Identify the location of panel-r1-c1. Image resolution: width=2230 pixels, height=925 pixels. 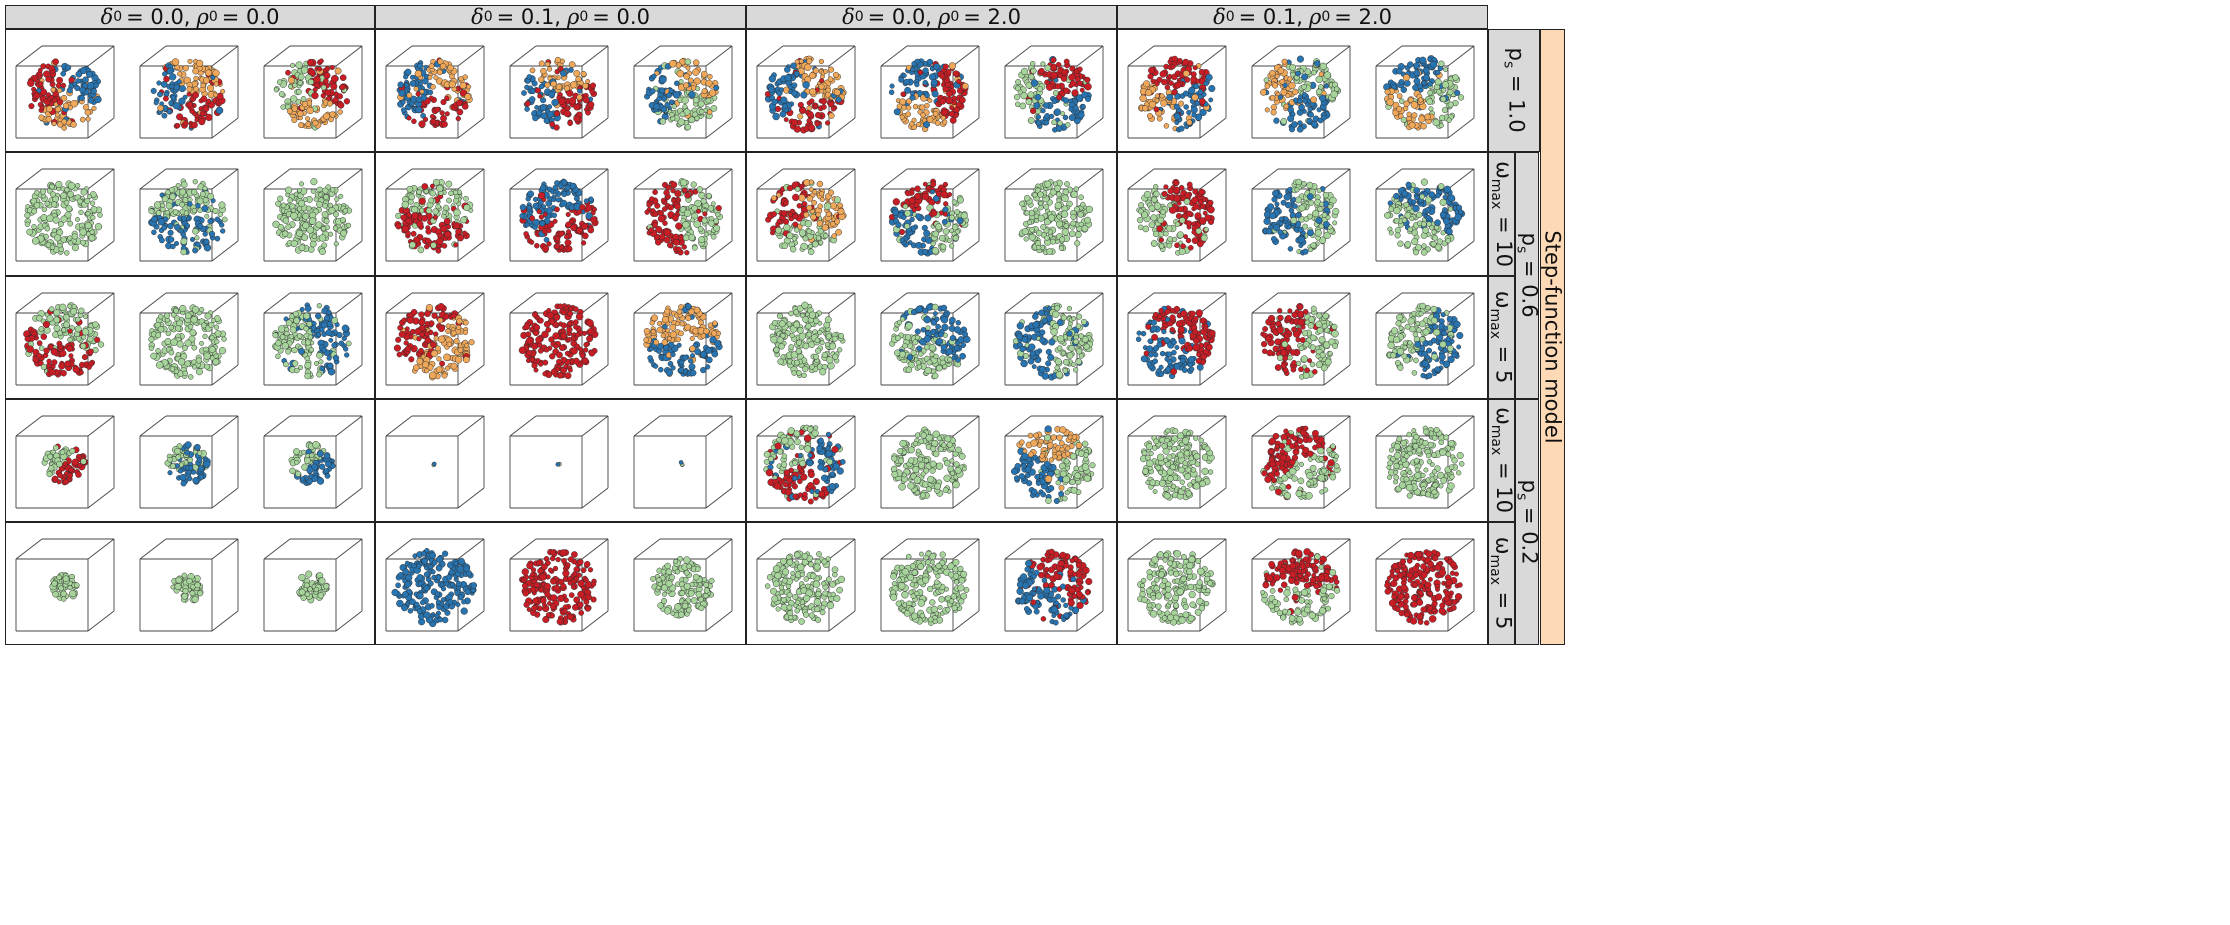
(190, 90).